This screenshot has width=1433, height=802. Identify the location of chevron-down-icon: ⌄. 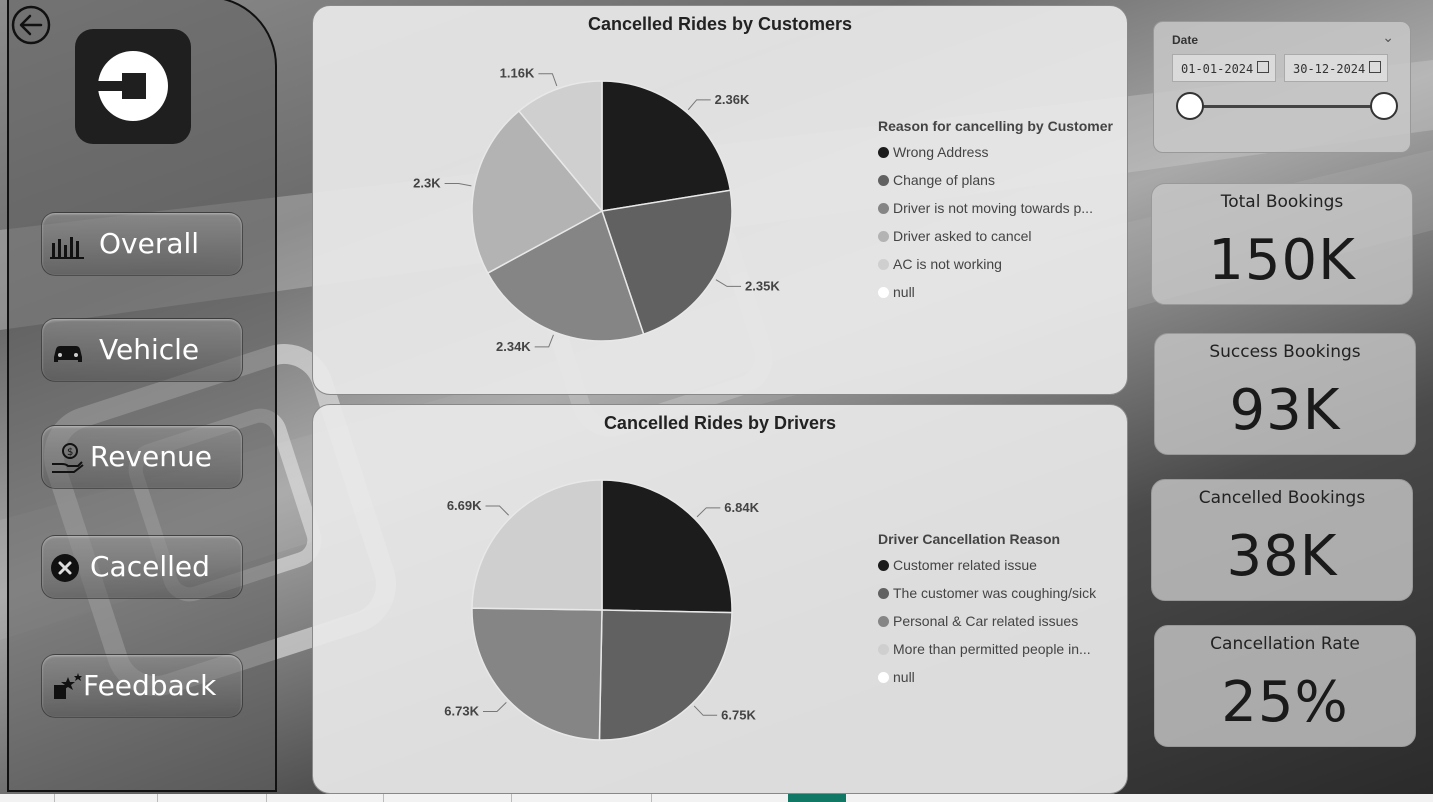
(1388, 38).